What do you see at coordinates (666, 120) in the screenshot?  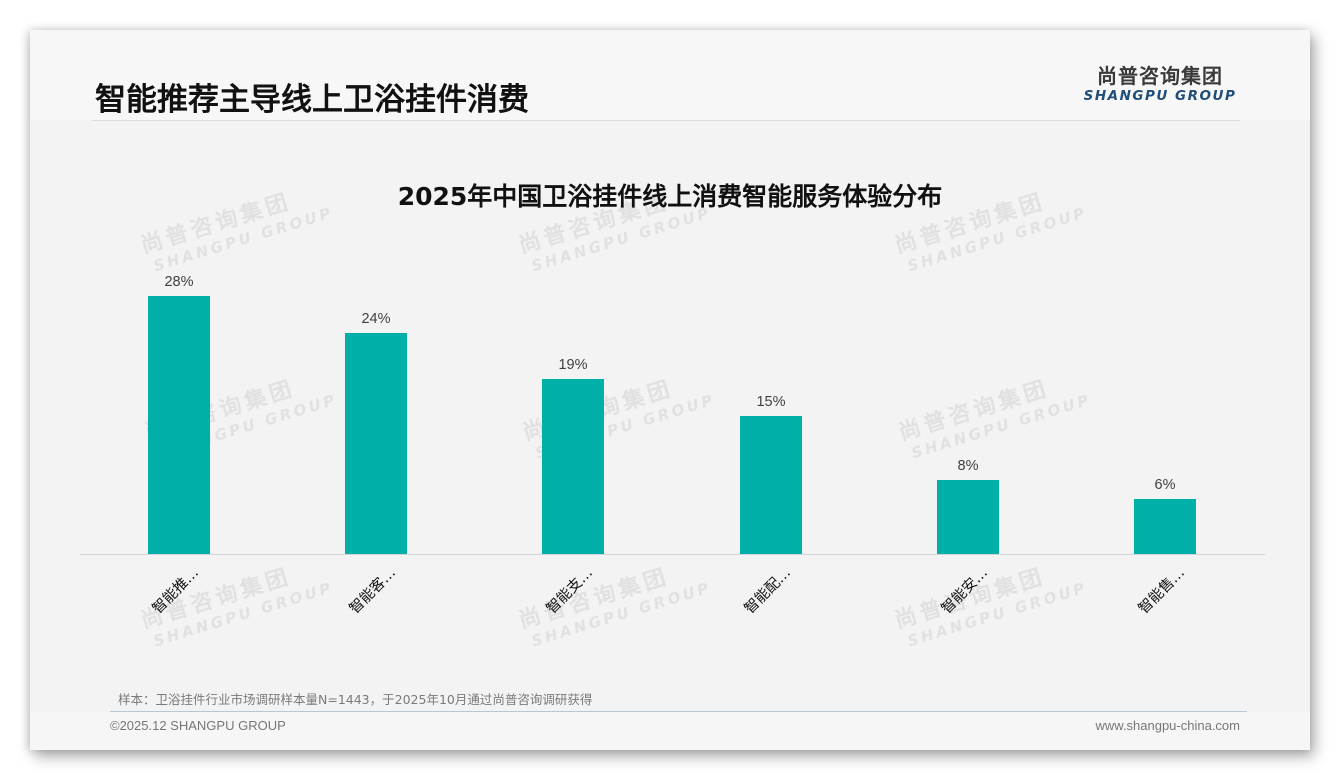 I see `header-divider` at bounding box center [666, 120].